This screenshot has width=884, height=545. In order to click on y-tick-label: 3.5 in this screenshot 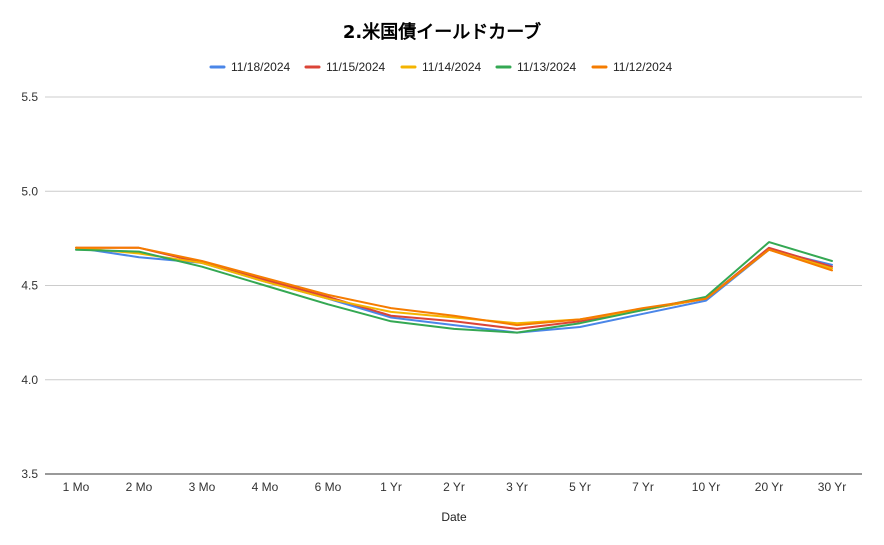, I will do `click(29, 474)`.